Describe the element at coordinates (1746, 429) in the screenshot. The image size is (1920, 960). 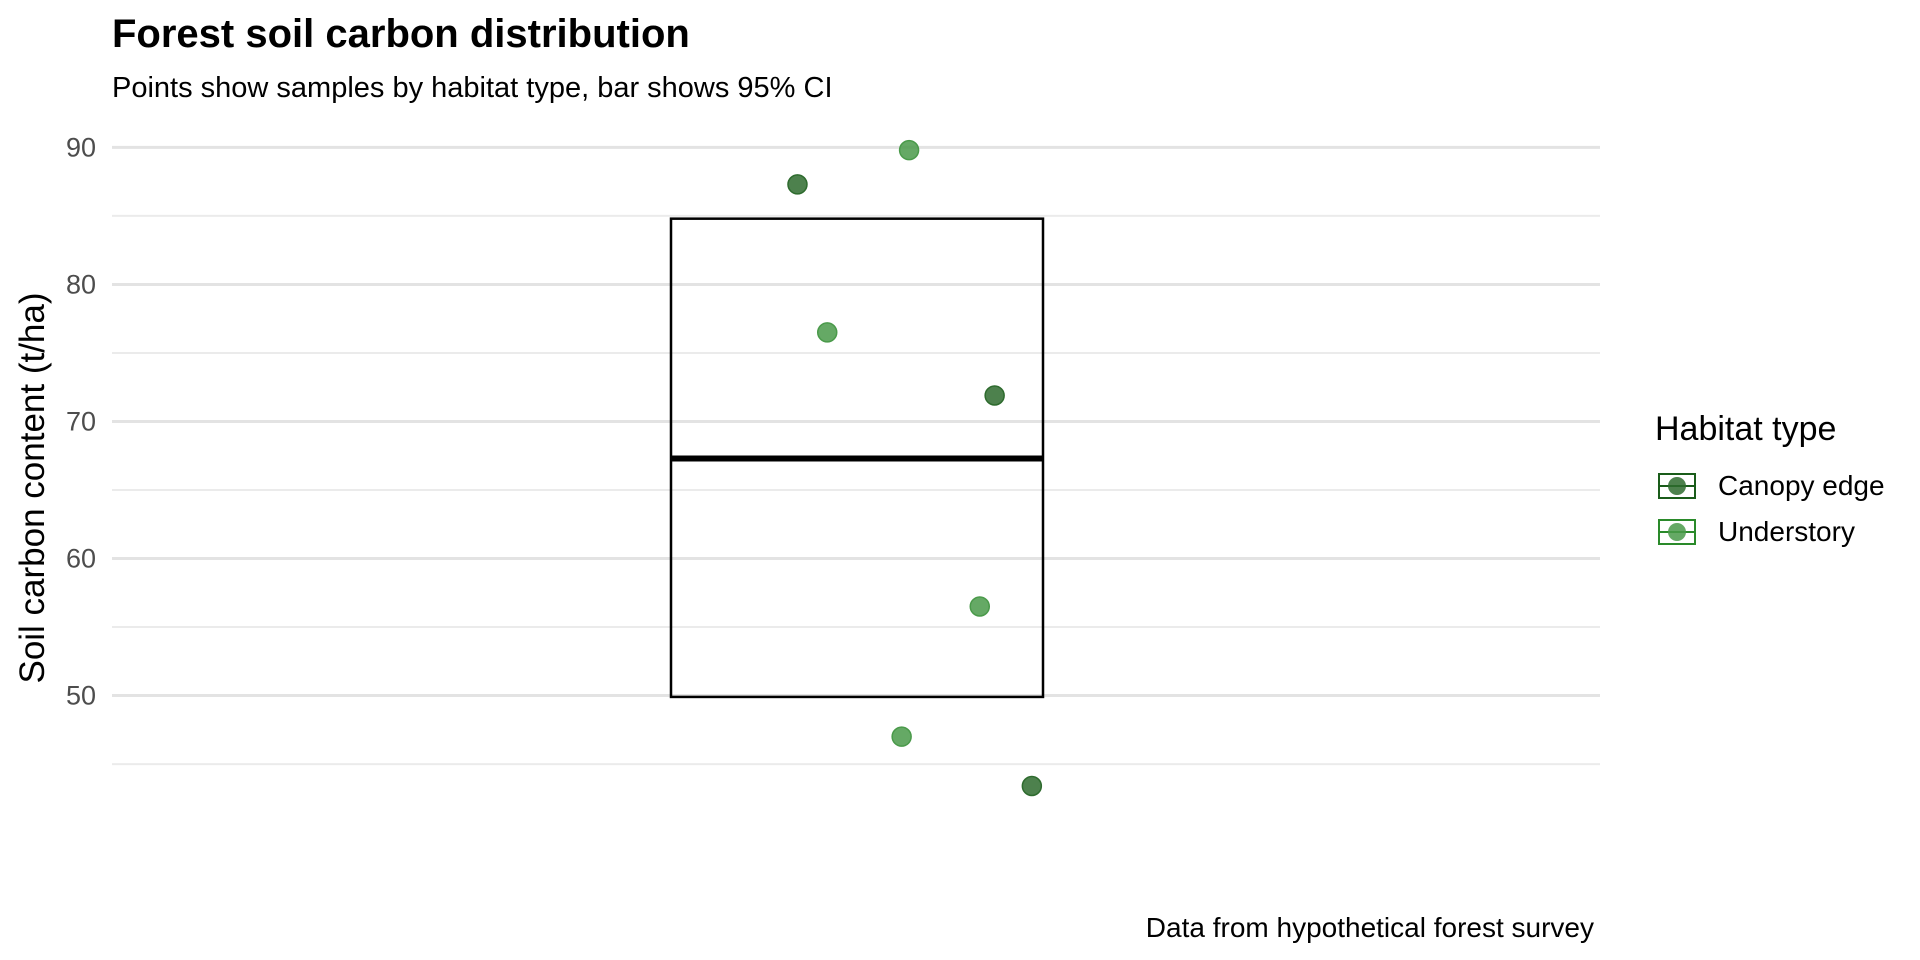
I see `legend-title: Habitat type` at that location.